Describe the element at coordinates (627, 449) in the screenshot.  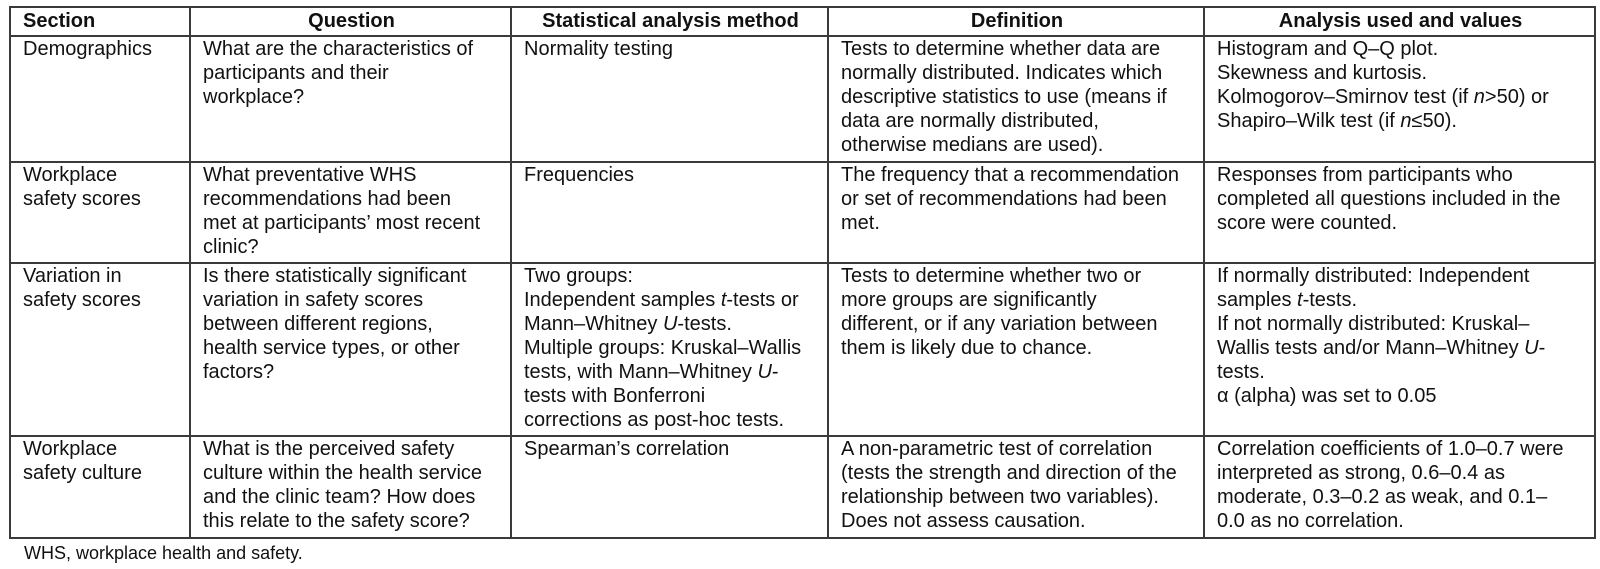
I see `text-run: Spearman’s correlation` at that location.